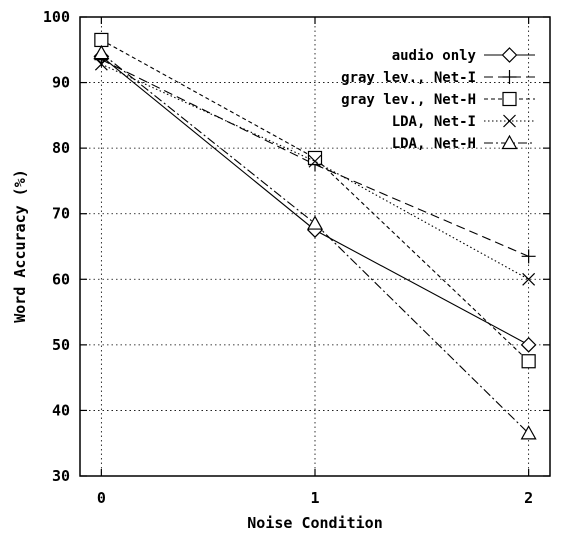  Describe the element at coordinates (408, 100) in the screenshot. I see `legend-label: gray lev., Net-H` at that location.